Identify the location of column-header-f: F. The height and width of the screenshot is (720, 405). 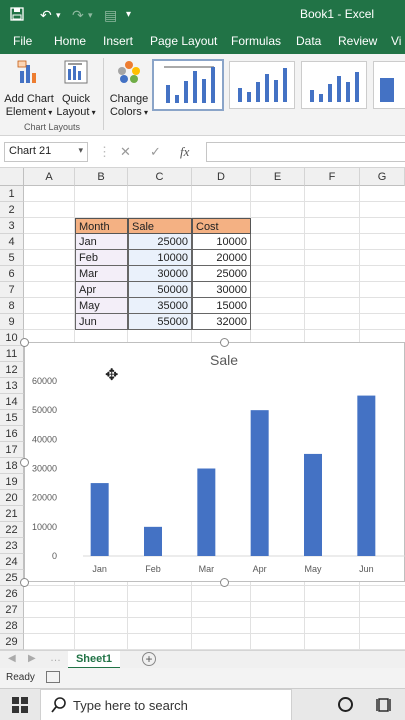
(332, 177).